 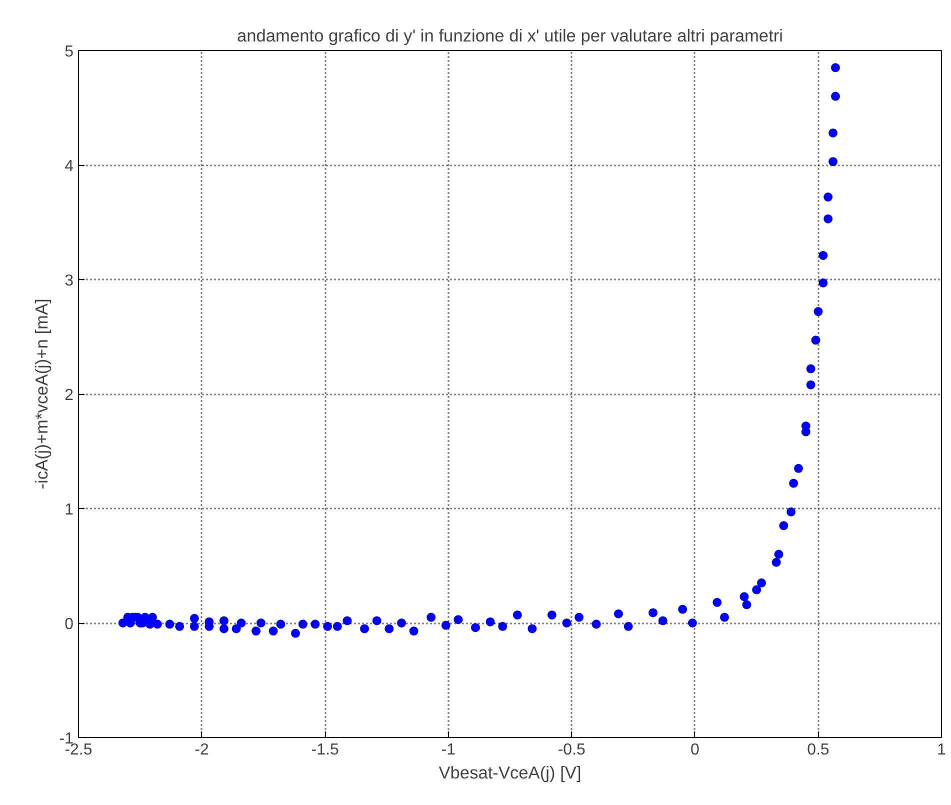 What do you see at coordinates (695, 750) in the screenshot?
I see `x-tick-label: 0` at bounding box center [695, 750].